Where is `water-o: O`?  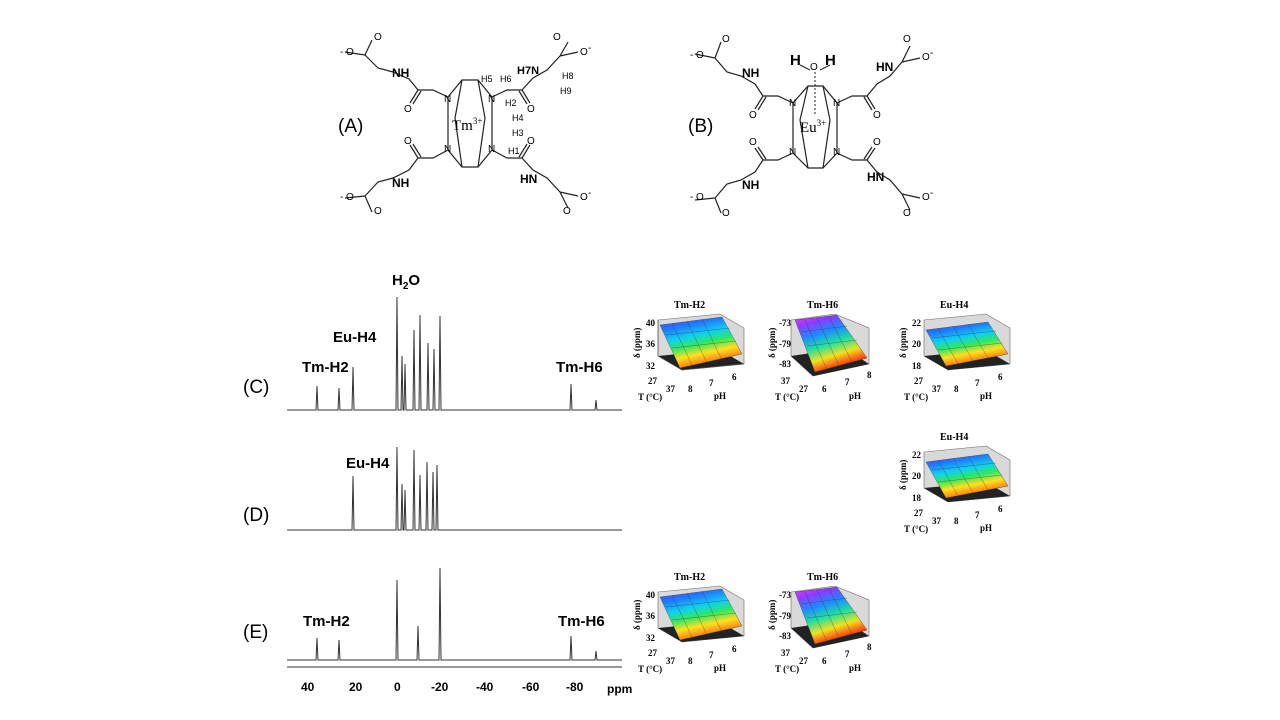
water-o: O is located at coordinates (814, 67).